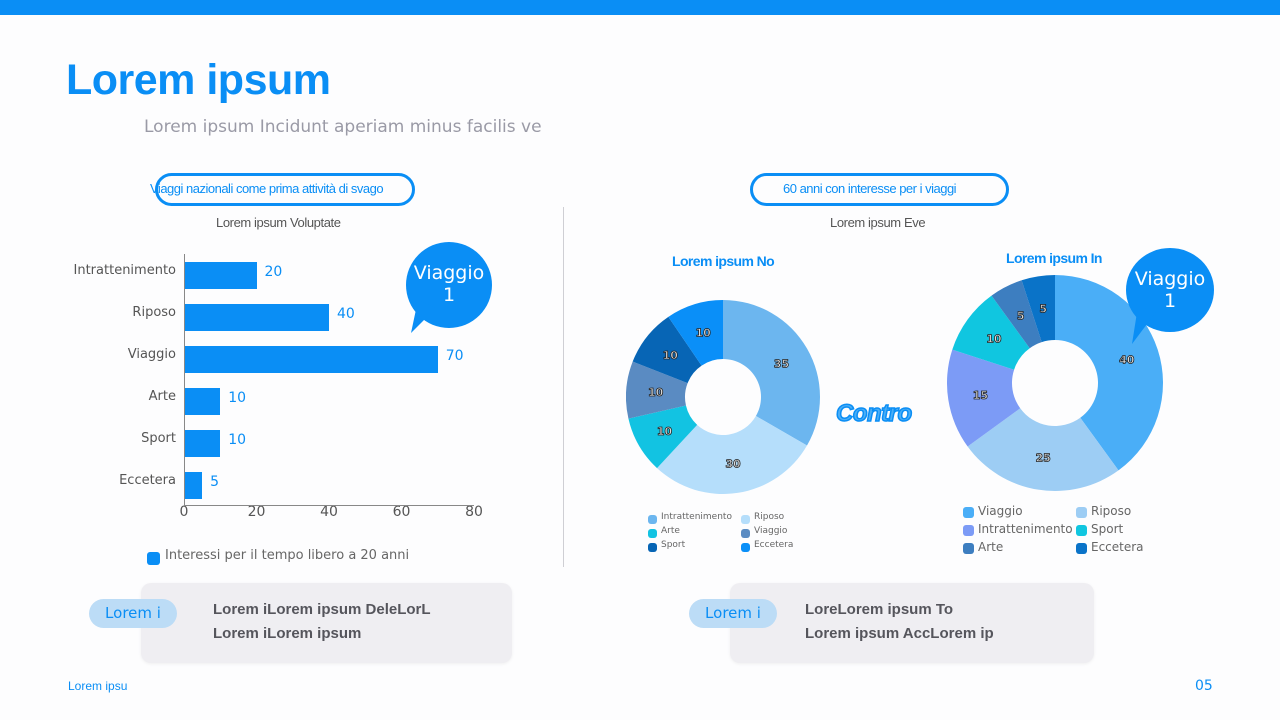 The image size is (1280, 720). Describe the element at coordinates (899, 633) in the screenshot. I see `right-card-line2: Lorem ipsum AccLorem ip` at that location.